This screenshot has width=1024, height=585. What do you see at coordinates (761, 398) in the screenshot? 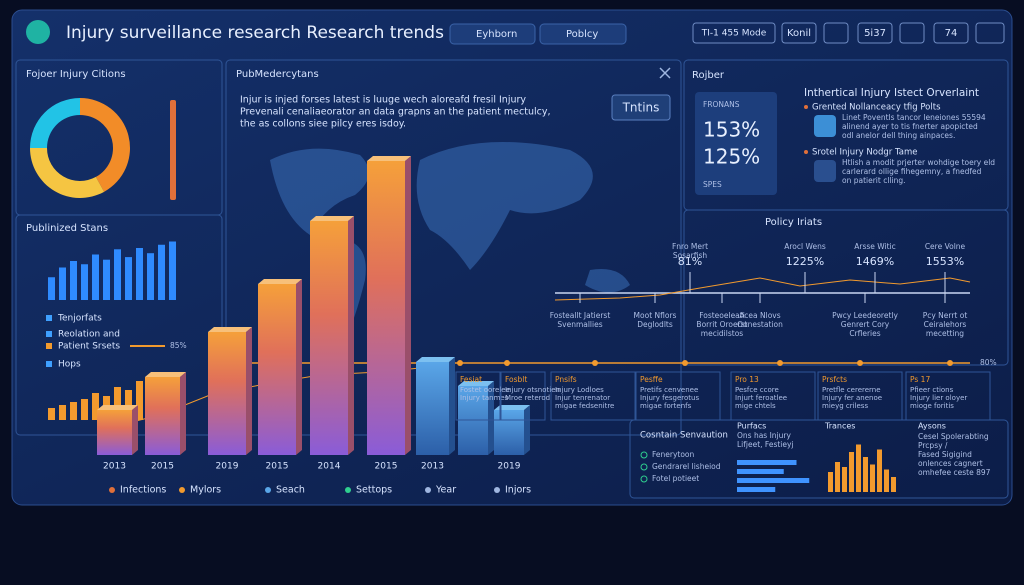
I see `label: Injurt feroatlee` at bounding box center [761, 398].